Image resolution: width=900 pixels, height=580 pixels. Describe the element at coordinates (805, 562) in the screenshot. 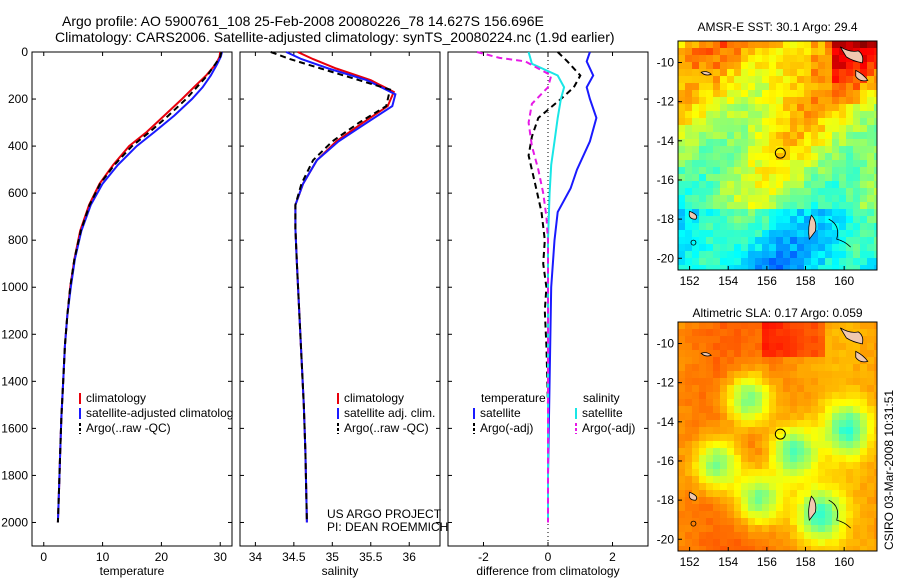

I see `sla-map-lon-tick-label: 158` at that location.